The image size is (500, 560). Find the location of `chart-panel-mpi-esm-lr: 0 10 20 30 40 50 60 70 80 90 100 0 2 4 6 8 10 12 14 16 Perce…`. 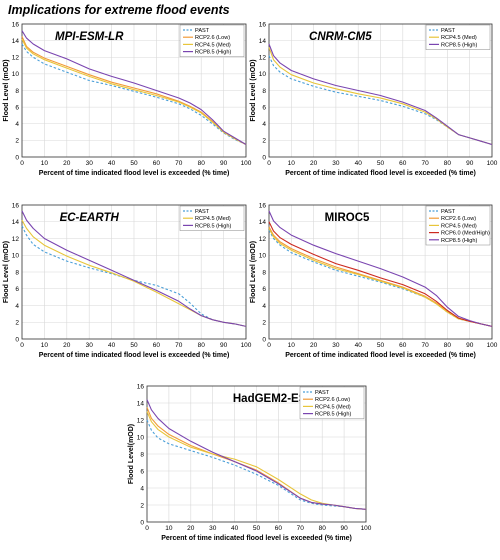

chart-panel-mpi-esm-lr: 0 10 20 30 40 50 60 70 80 90 100 0 2 4 6 8 10 12 14 16 Perce… is located at coordinates (127, 99).